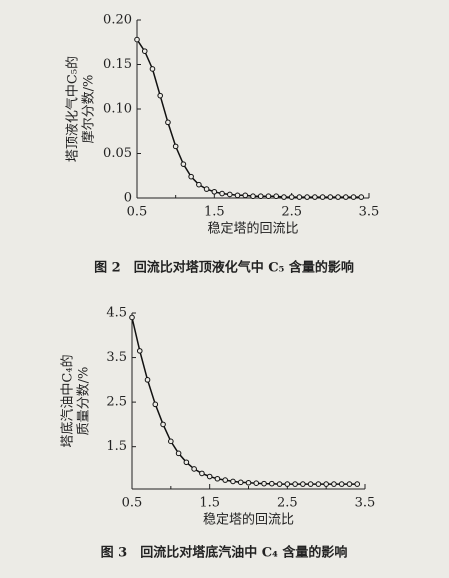 The width and height of the screenshot is (449, 578). Describe the element at coordinates (116, 313) in the screenshot. I see `y-tick-label: 4.5` at that location.